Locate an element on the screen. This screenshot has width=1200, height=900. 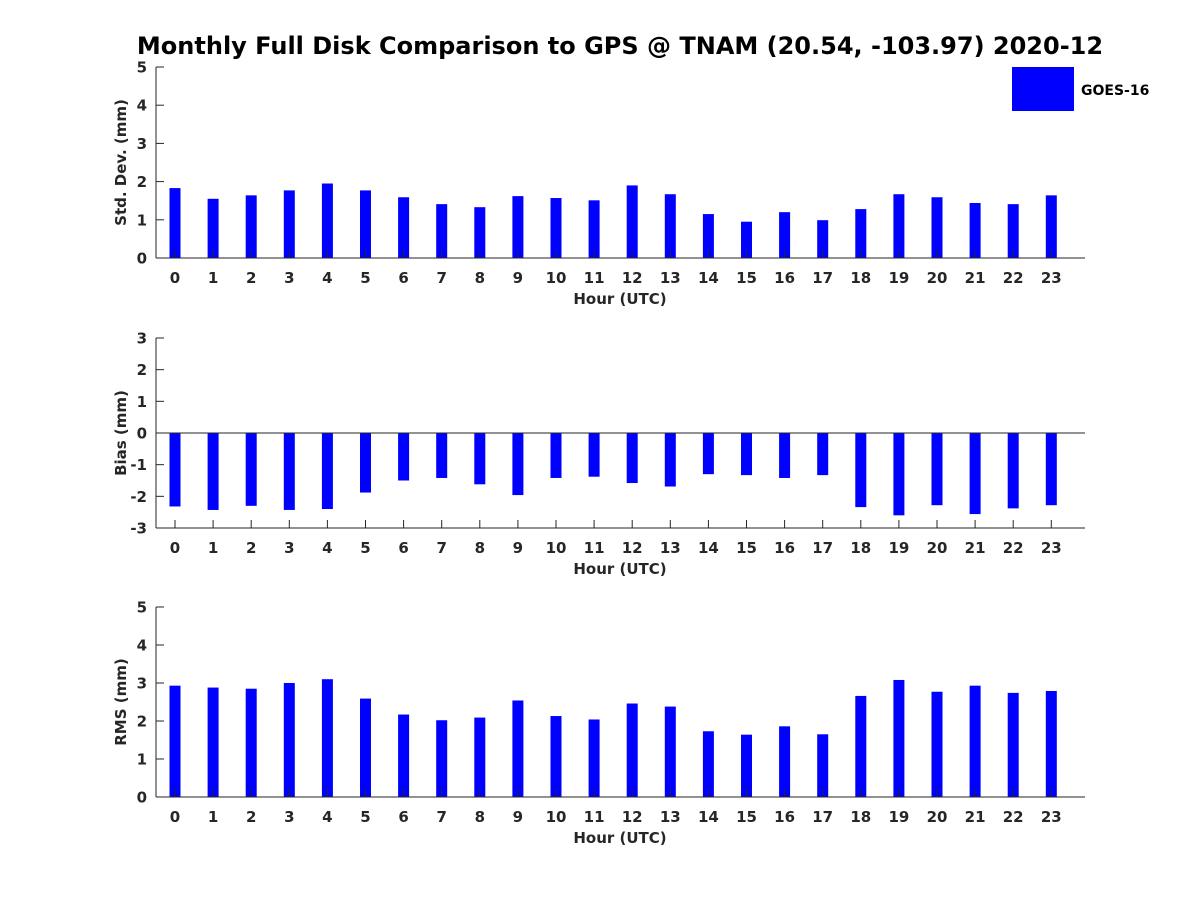
std-dev-x-tick-label: 7 is located at coordinates (441, 278).